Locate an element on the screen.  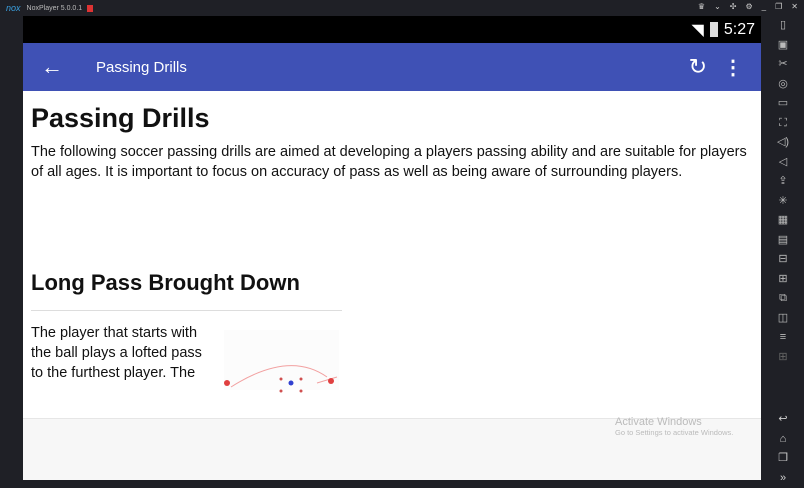
toolbox-icon: ⊟ is located at coordinates (782, 260).